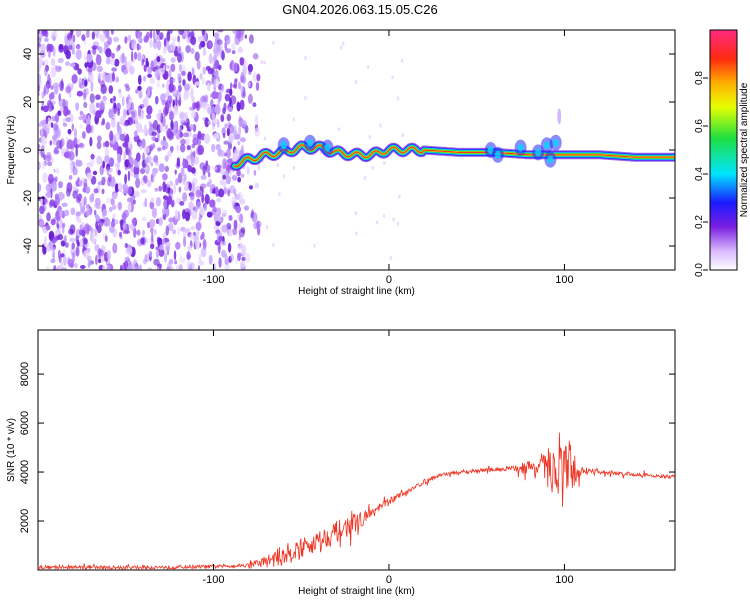  I want to click on ridge-disturbance, so click(559, 116).